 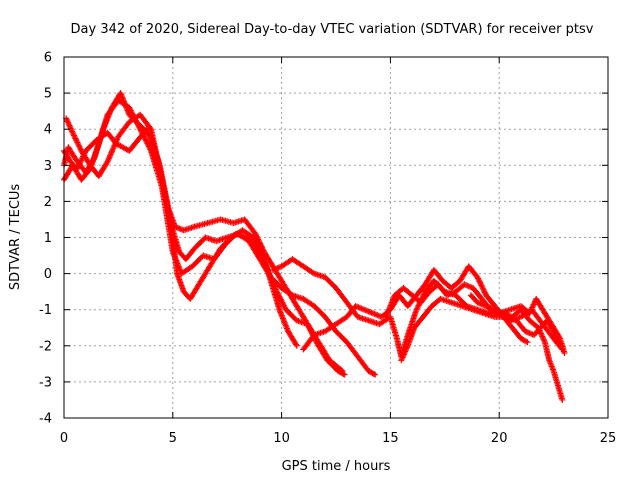 I want to click on x-tick-label: 20, so click(x=499, y=438).